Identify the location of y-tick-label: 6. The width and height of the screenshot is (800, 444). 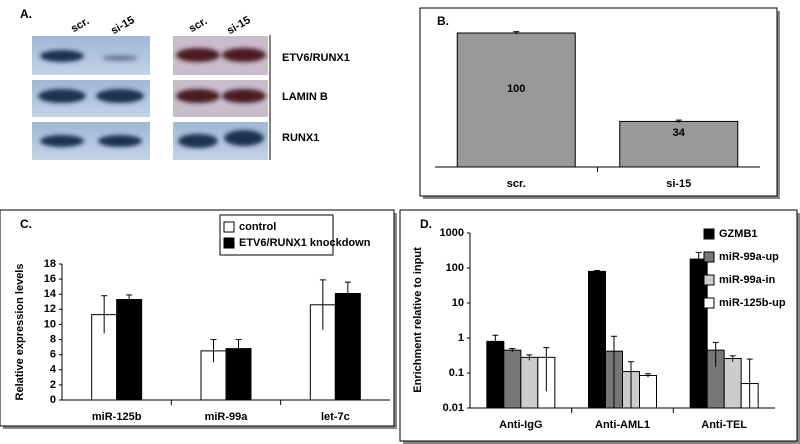
(53, 355).